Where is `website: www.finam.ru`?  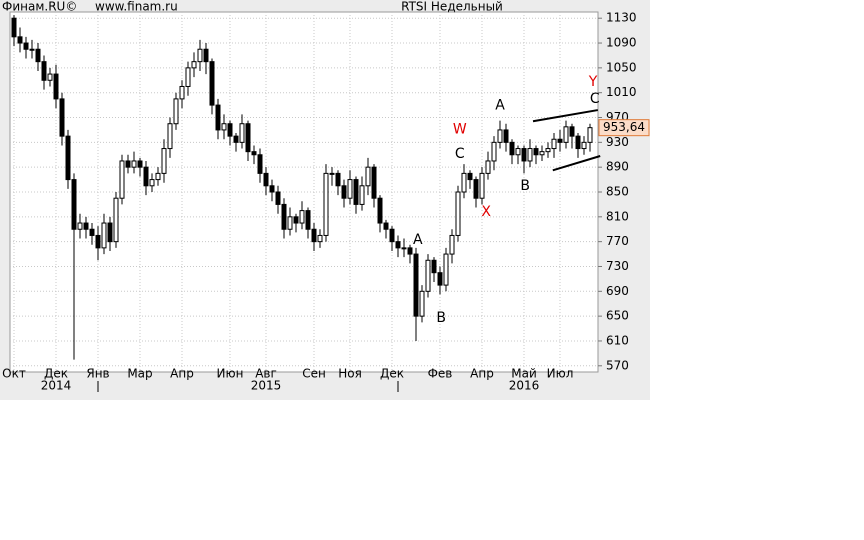
website: www.finam.ru is located at coordinates (136, 7).